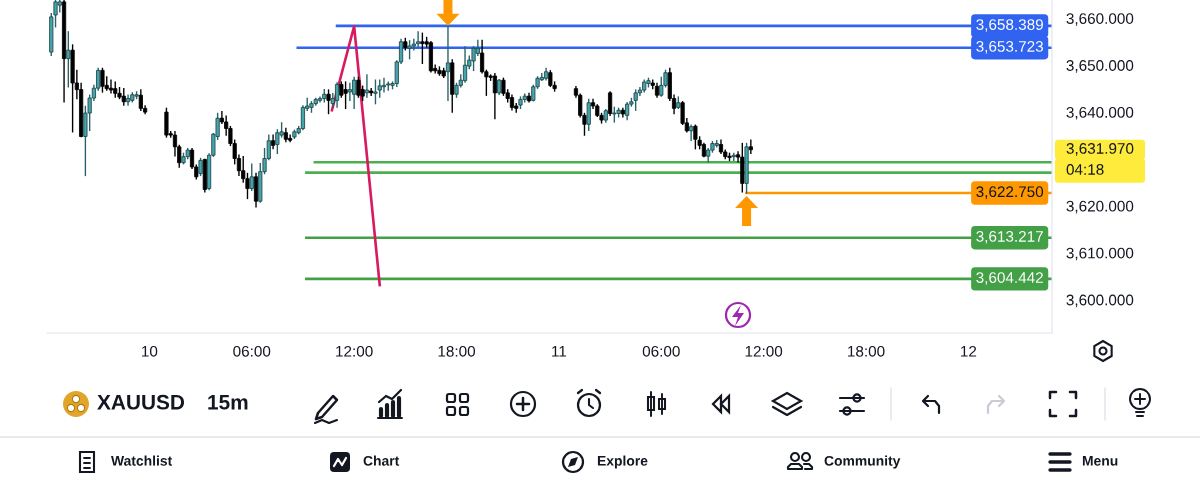 The width and height of the screenshot is (1200, 487). Describe the element at coordinates (1009, 25) in the screenshot. I see `data-label: 3,658.389` at that location.